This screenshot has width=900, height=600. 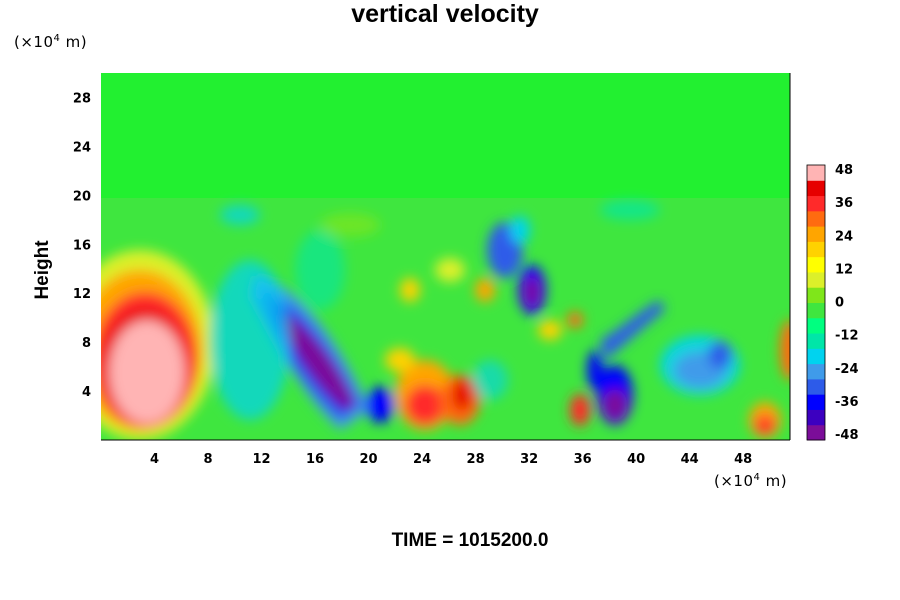 What do you see at coordinates (451, 459) in the screenshot?
I see `x-axis: 4 8 12 16 20 24 28 32 36 40 44 48` at bounding box center [451, 459].